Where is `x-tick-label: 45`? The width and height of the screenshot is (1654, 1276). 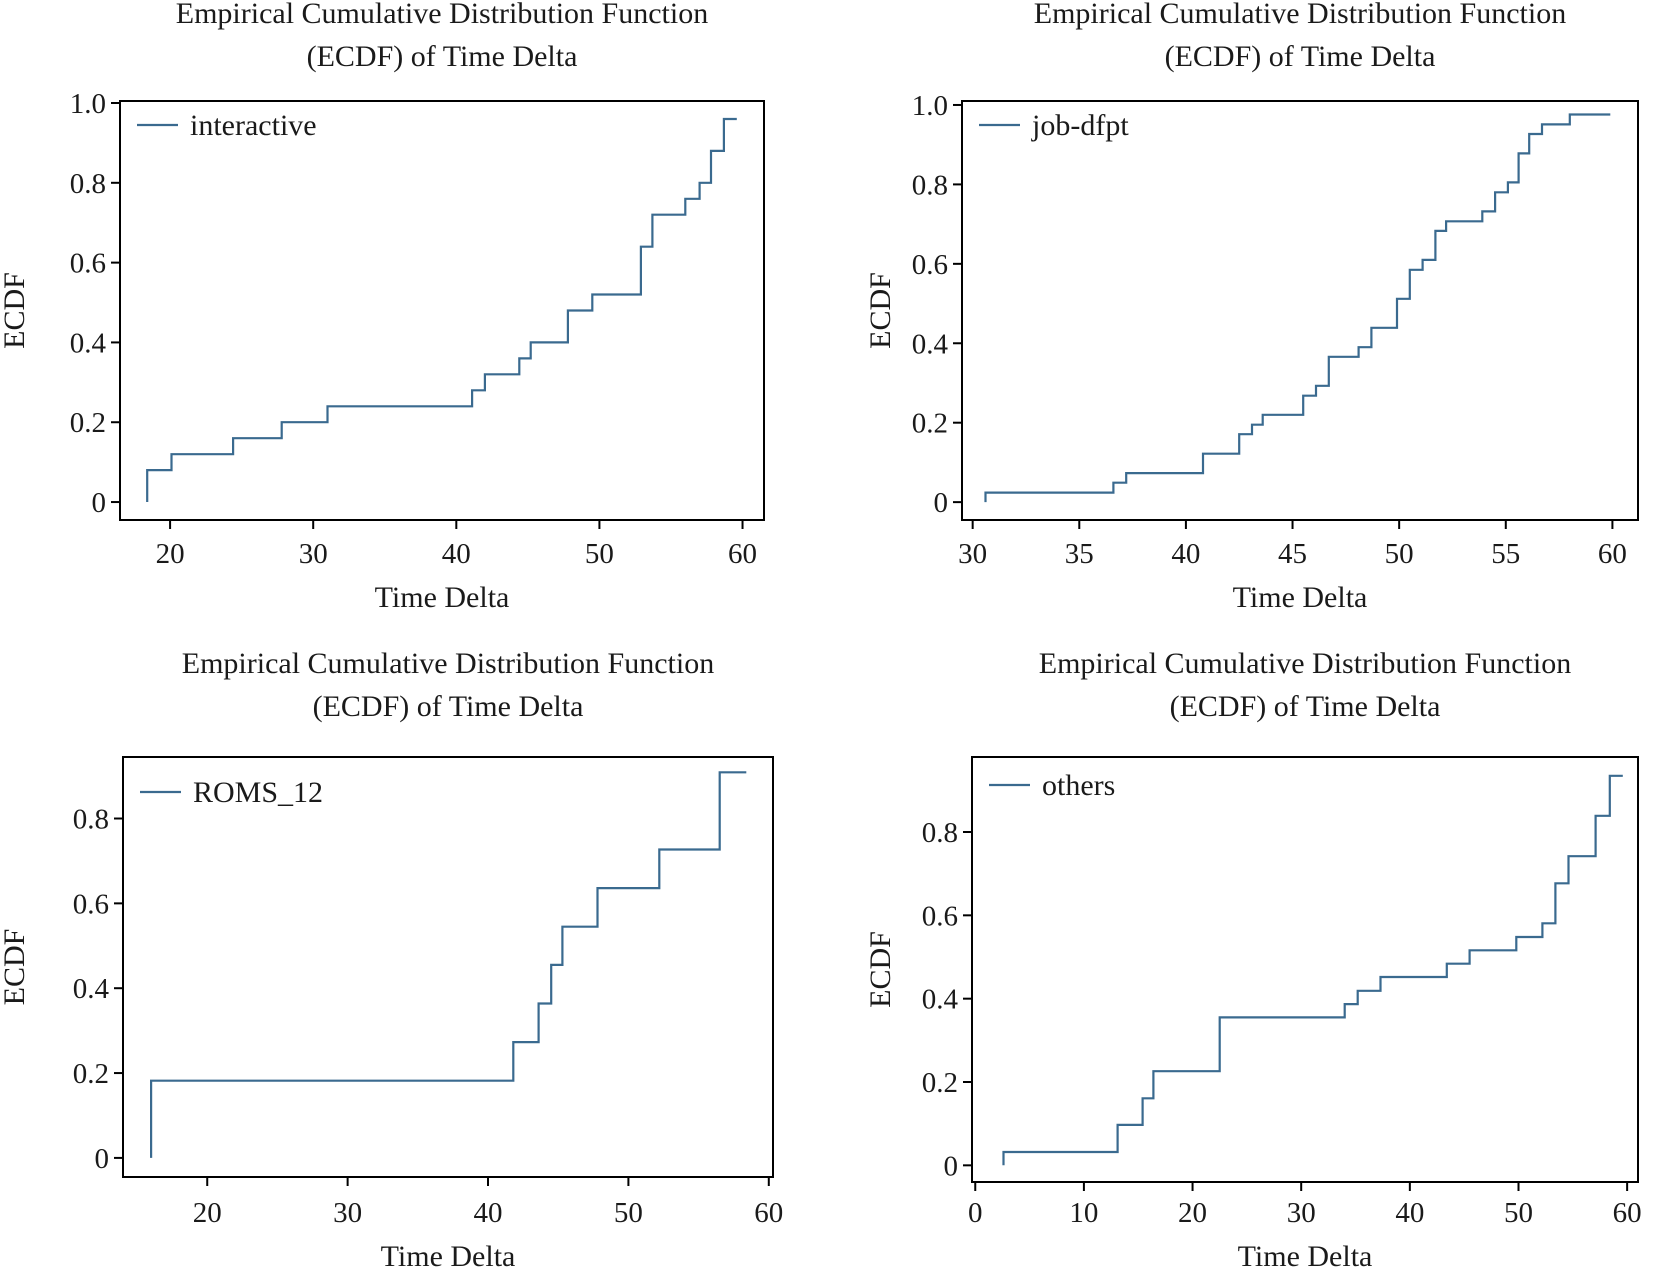
x-tick-label: 45 is located at coordinates (1292, 554).